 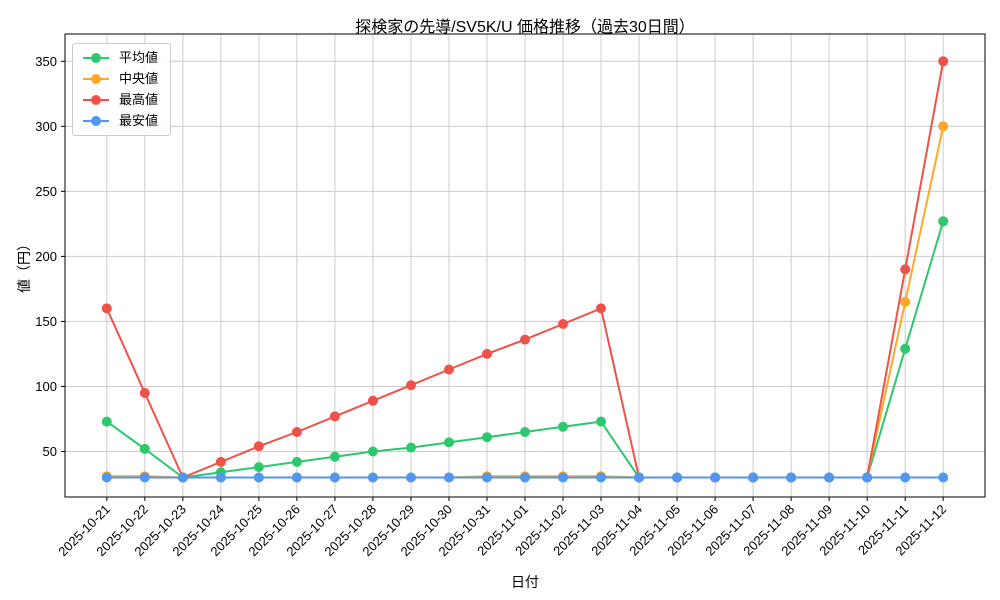 I want to click on legend-item-median: 中央値, so click(x=120, y=79).